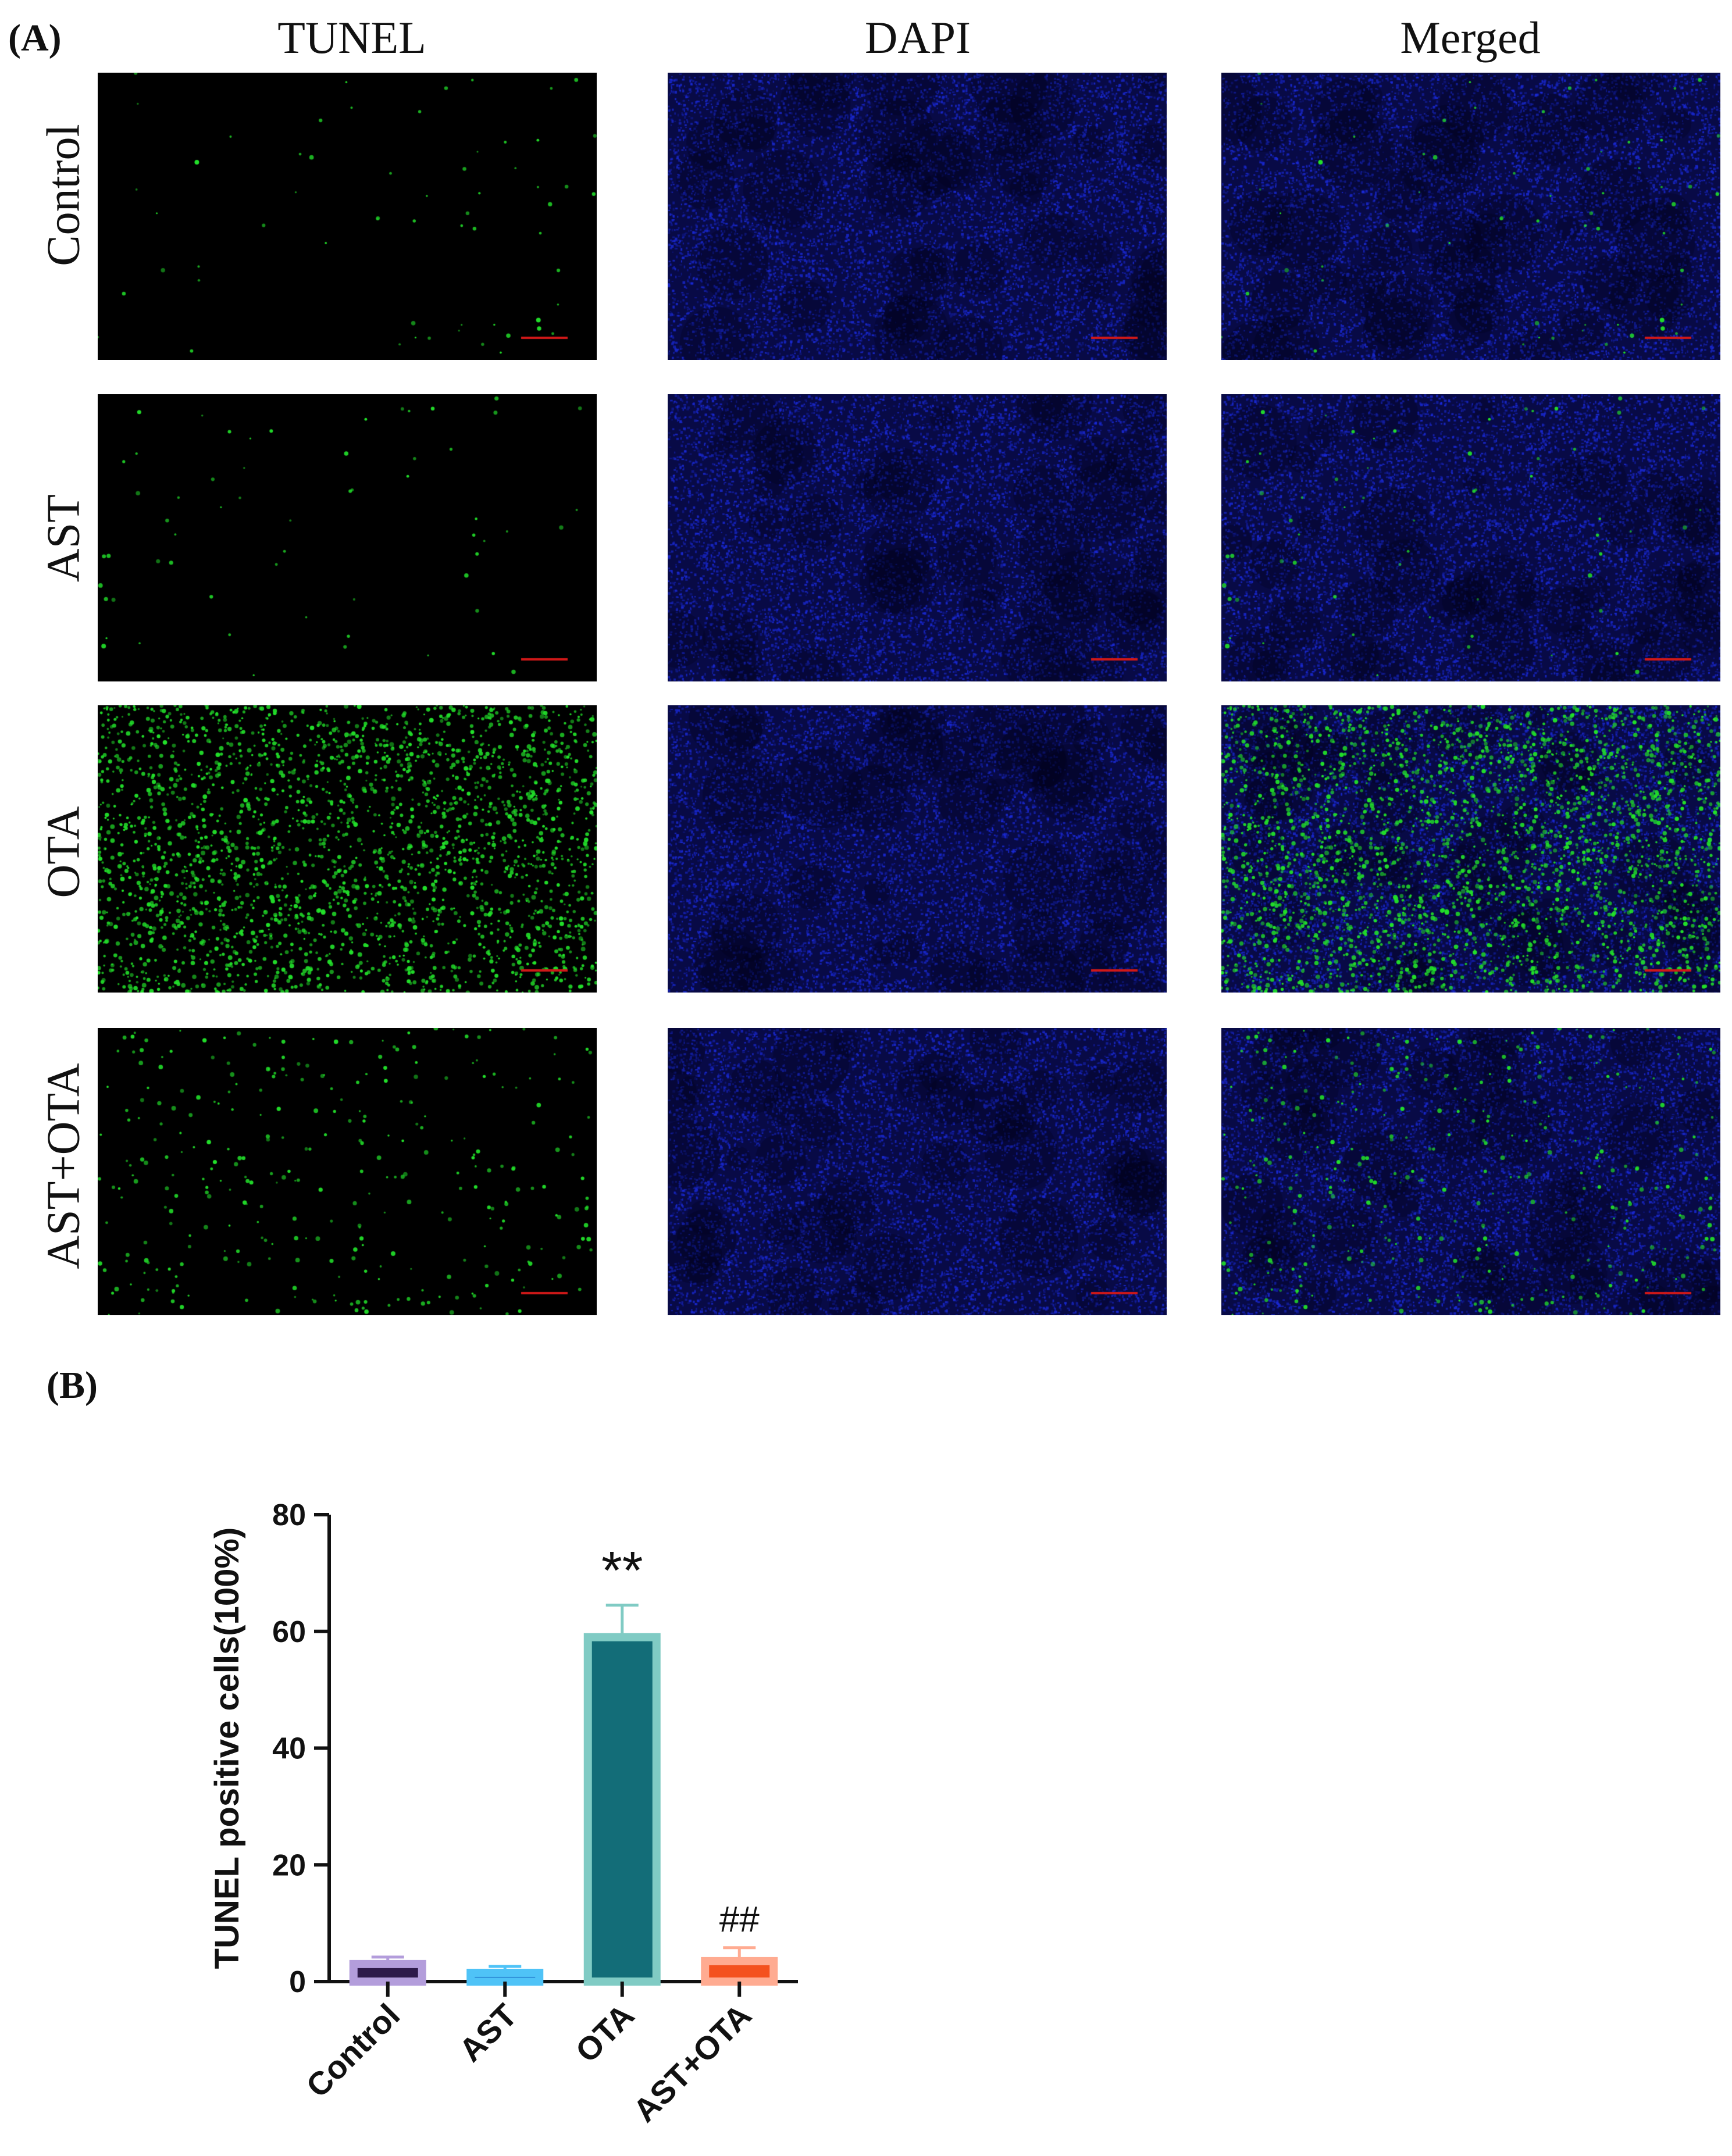  Describe the element at coordinates (1470, 1171) in the screenshot. I see `micrograph-ast-ota-merged` at that location.